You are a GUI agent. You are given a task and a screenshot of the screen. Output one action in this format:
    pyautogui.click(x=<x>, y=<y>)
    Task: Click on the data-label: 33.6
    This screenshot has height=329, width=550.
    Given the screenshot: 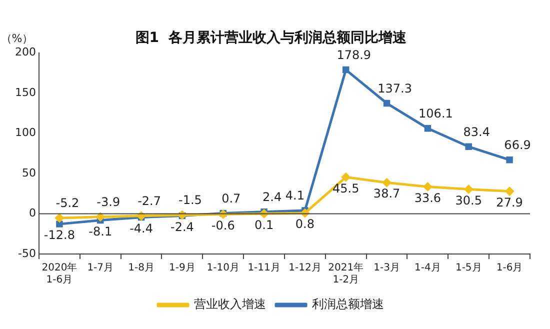 What is the action you would take?
    pyautogui.click(x=428, y=197)
    